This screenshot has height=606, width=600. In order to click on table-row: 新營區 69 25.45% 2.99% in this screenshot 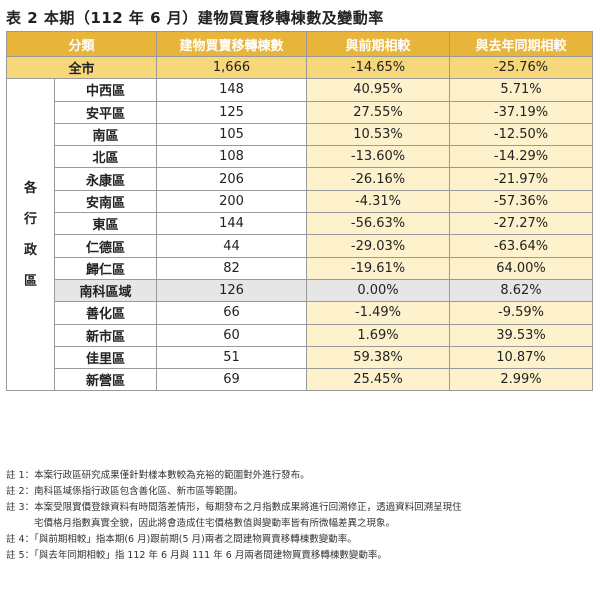, I will do `click(300, 380)`.